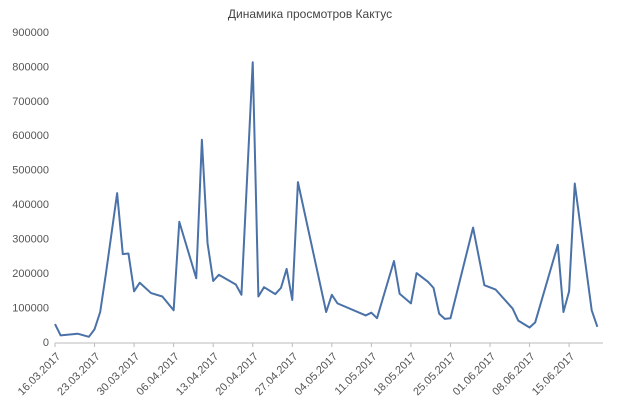  What do you see at coordinates (310, 14) in the screenshot?
I see `chart-title: Динамика просмотров Кактус` at bounding box center [310, 14].